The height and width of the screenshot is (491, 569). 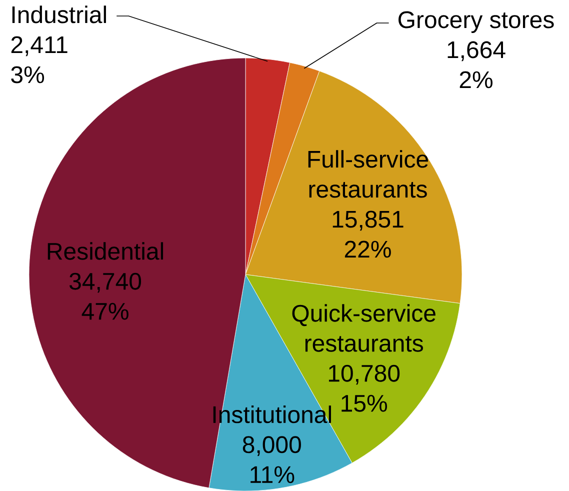 What do you see at coordinates (477, 64) in the screenshot?
I see `data-label: 1,664 2%` at bounding box center [477, 64].